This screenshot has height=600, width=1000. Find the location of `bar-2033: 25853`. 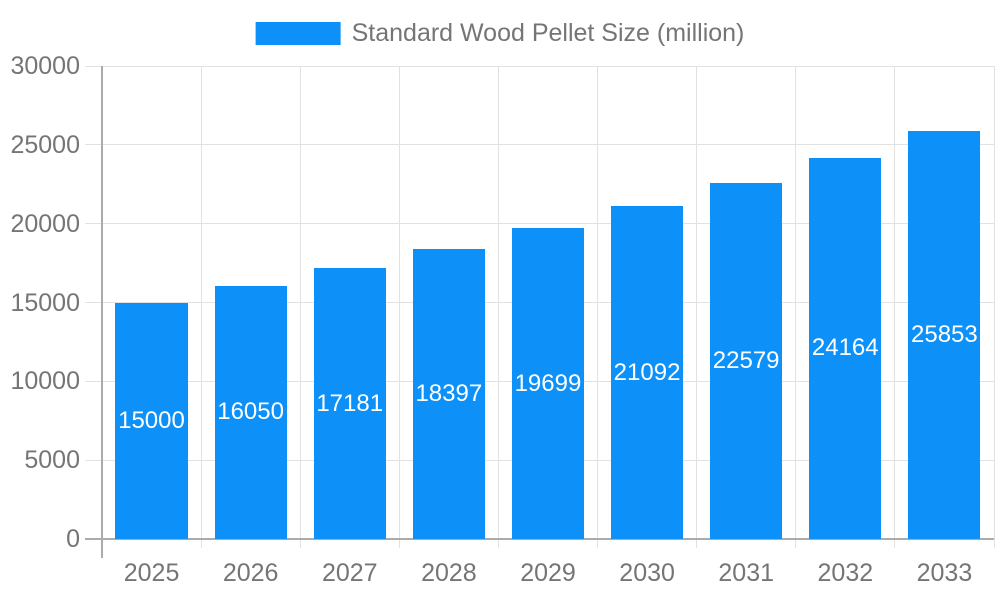

bar-2033: 25853 is located at coordinates (944, 335).